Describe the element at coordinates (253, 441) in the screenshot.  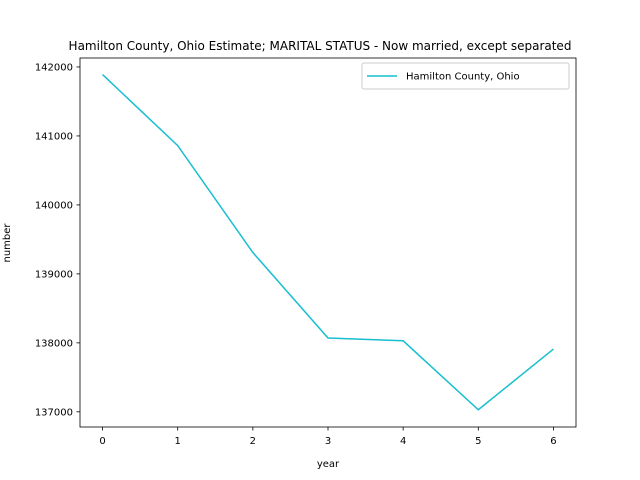
I see `x-tick-label: 2` at that location.